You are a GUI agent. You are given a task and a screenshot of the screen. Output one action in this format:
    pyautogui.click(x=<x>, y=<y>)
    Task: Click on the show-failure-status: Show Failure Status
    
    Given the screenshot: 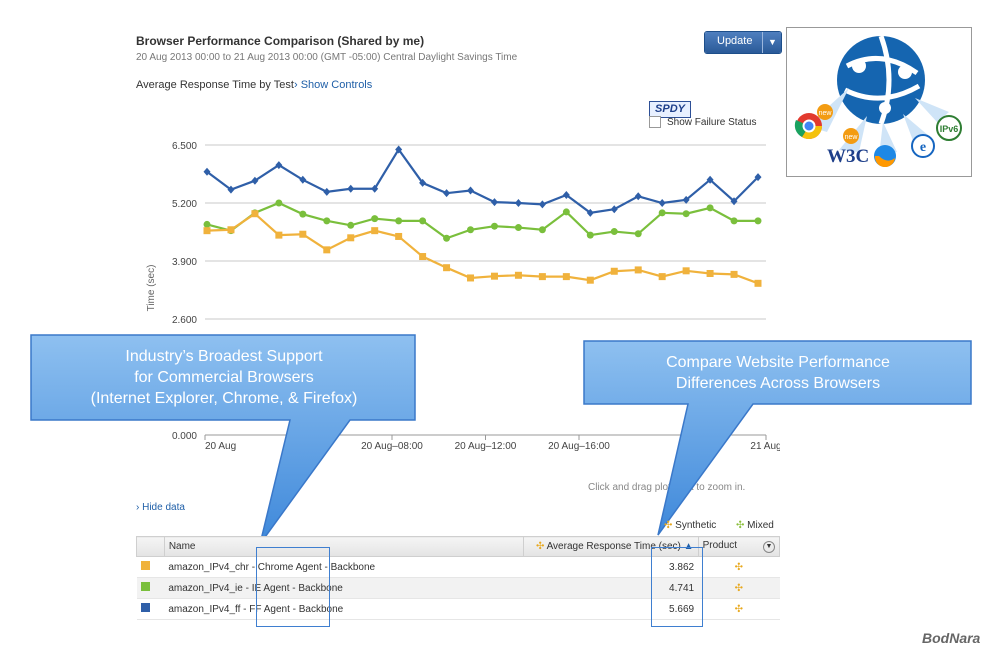 What is the action you would take?
    pyautogui.click(x=703, y=122)
    